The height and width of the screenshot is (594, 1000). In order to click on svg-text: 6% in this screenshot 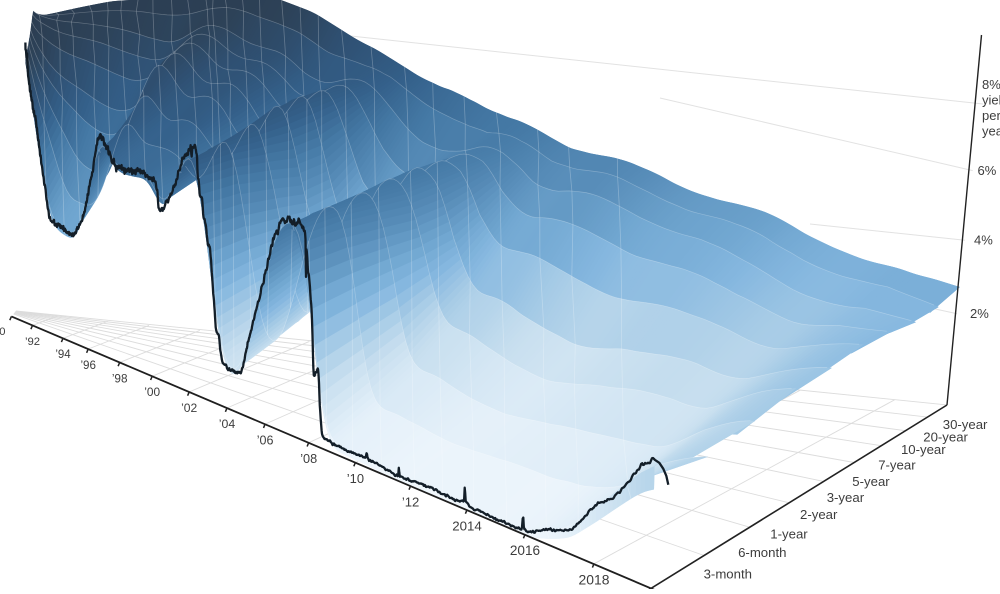, I will do `click(987, 170)`.